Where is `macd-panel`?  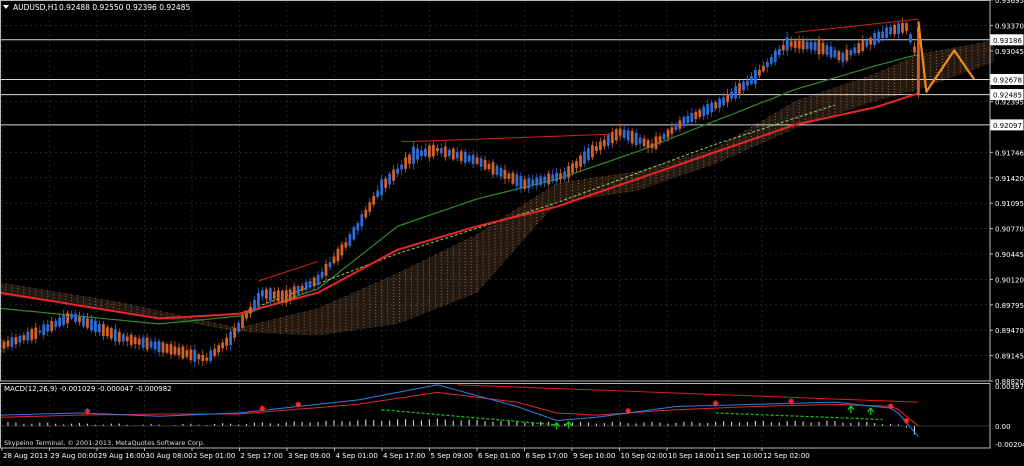
macd-panel is located at coordinates (495, 411).